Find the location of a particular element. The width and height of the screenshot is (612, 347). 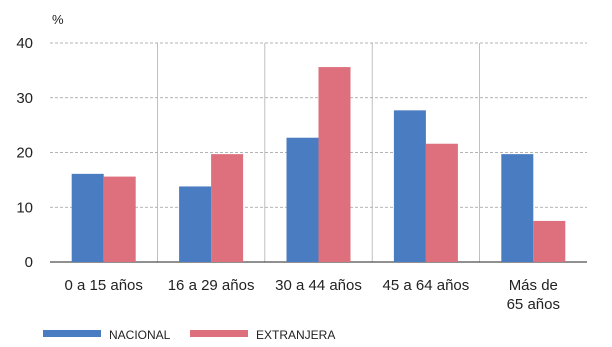

legend-swatch-nacional is located at coordinates (72, 333).